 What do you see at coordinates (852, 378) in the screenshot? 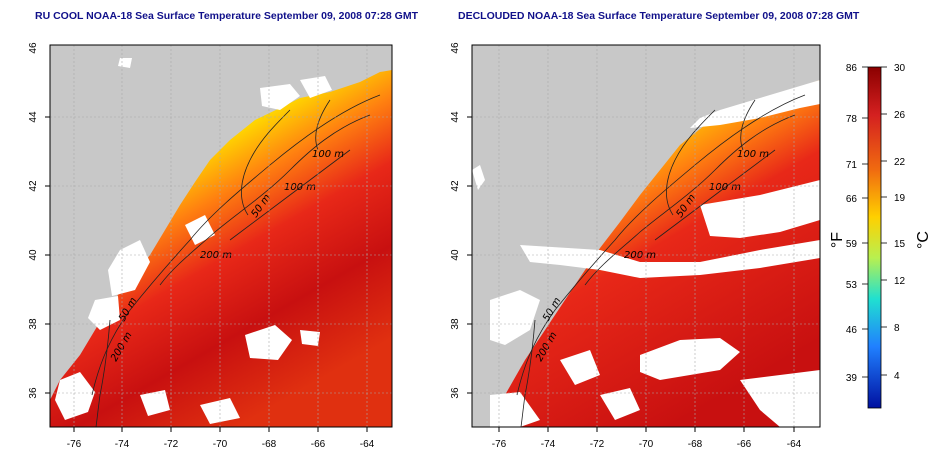
I see `fahrenheit-tick: 39` at bounding box center [852, 378].